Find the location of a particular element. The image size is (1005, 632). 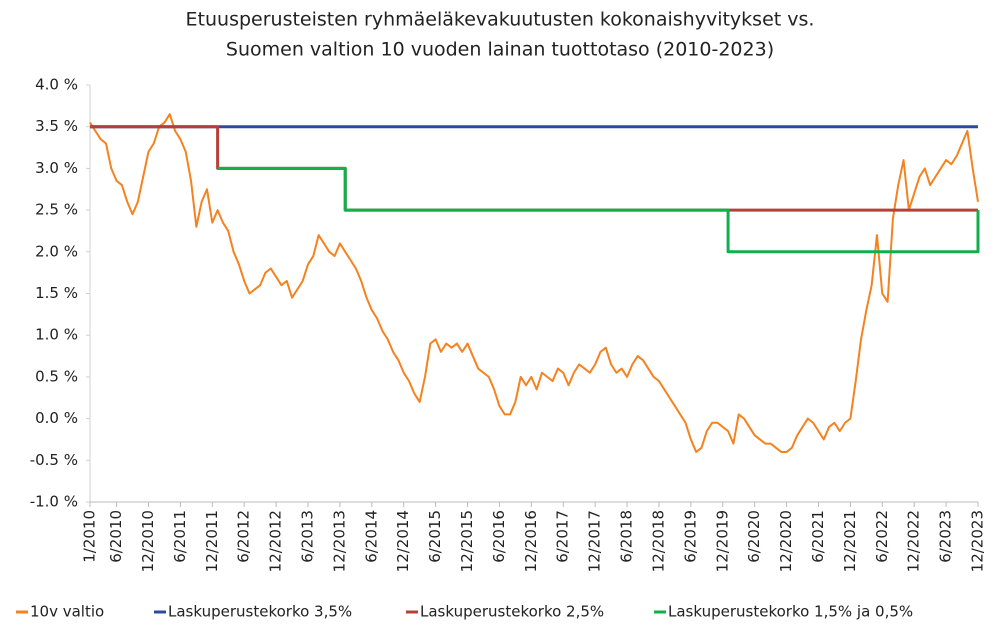

x-tick-label: 12/2023 is located at coordinates (978, 541).